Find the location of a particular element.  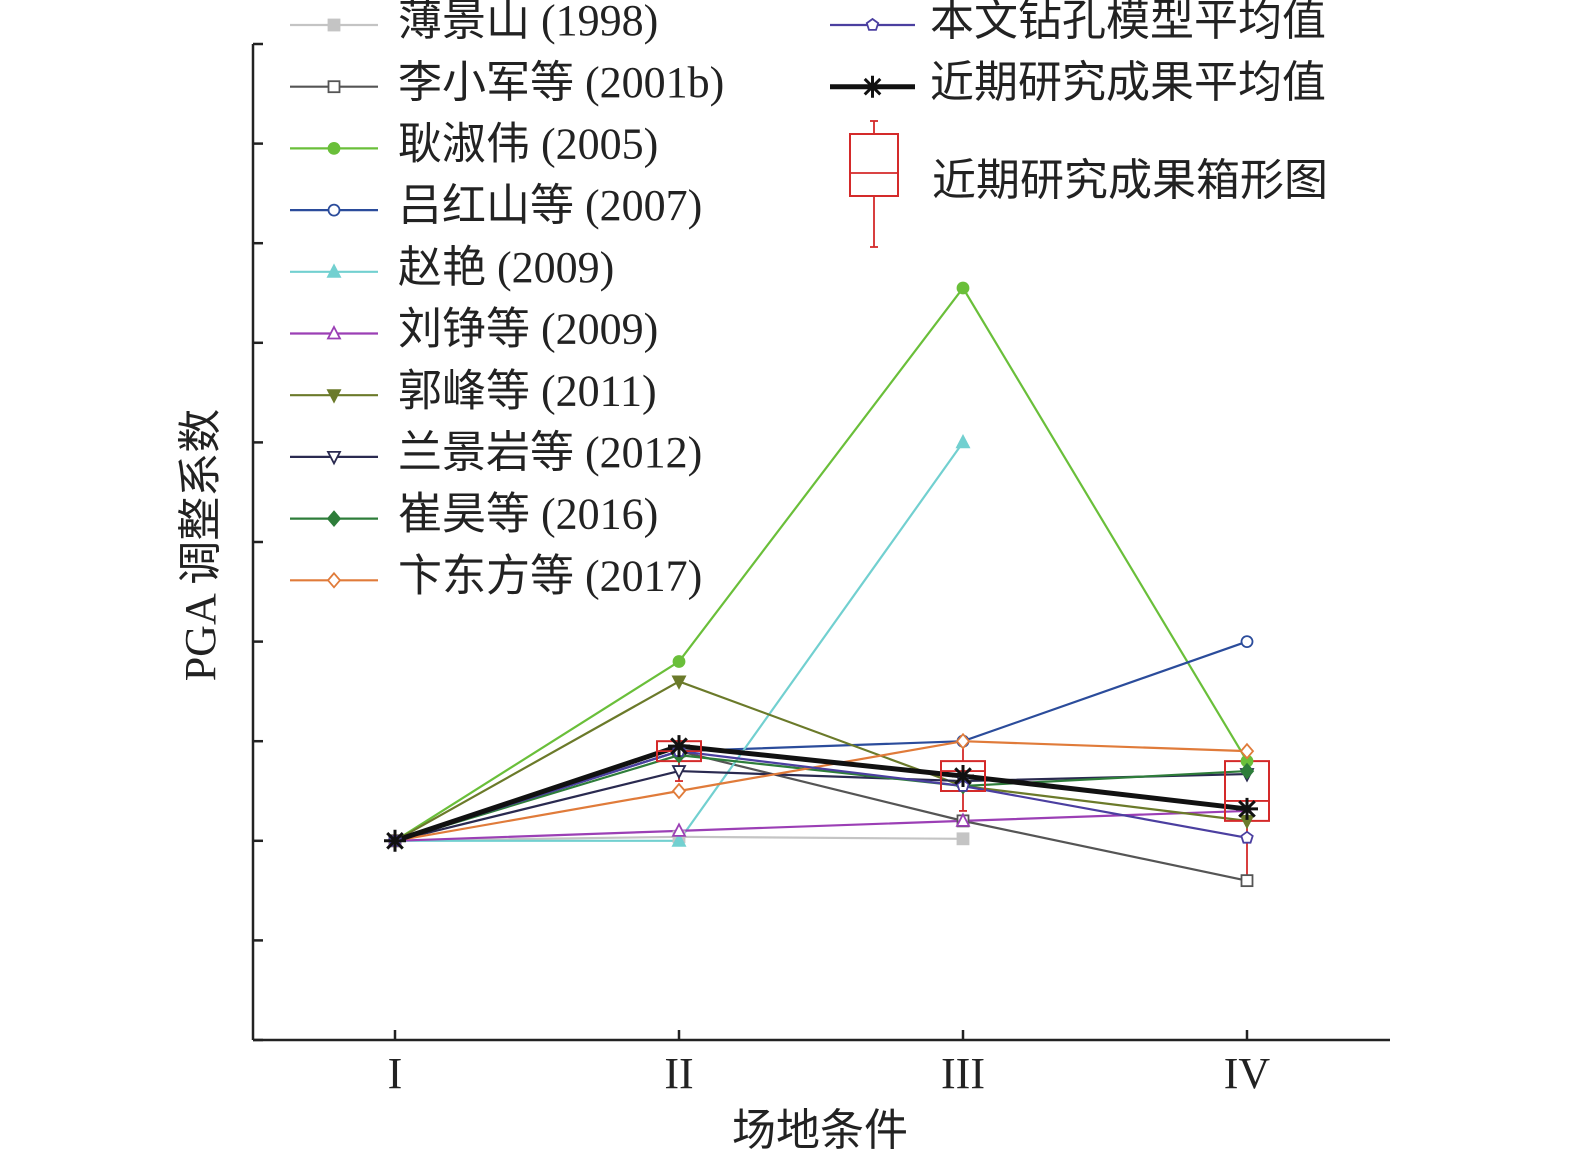

legend-label: 郭峰等 (2011) is located at coordinates (527, 390).